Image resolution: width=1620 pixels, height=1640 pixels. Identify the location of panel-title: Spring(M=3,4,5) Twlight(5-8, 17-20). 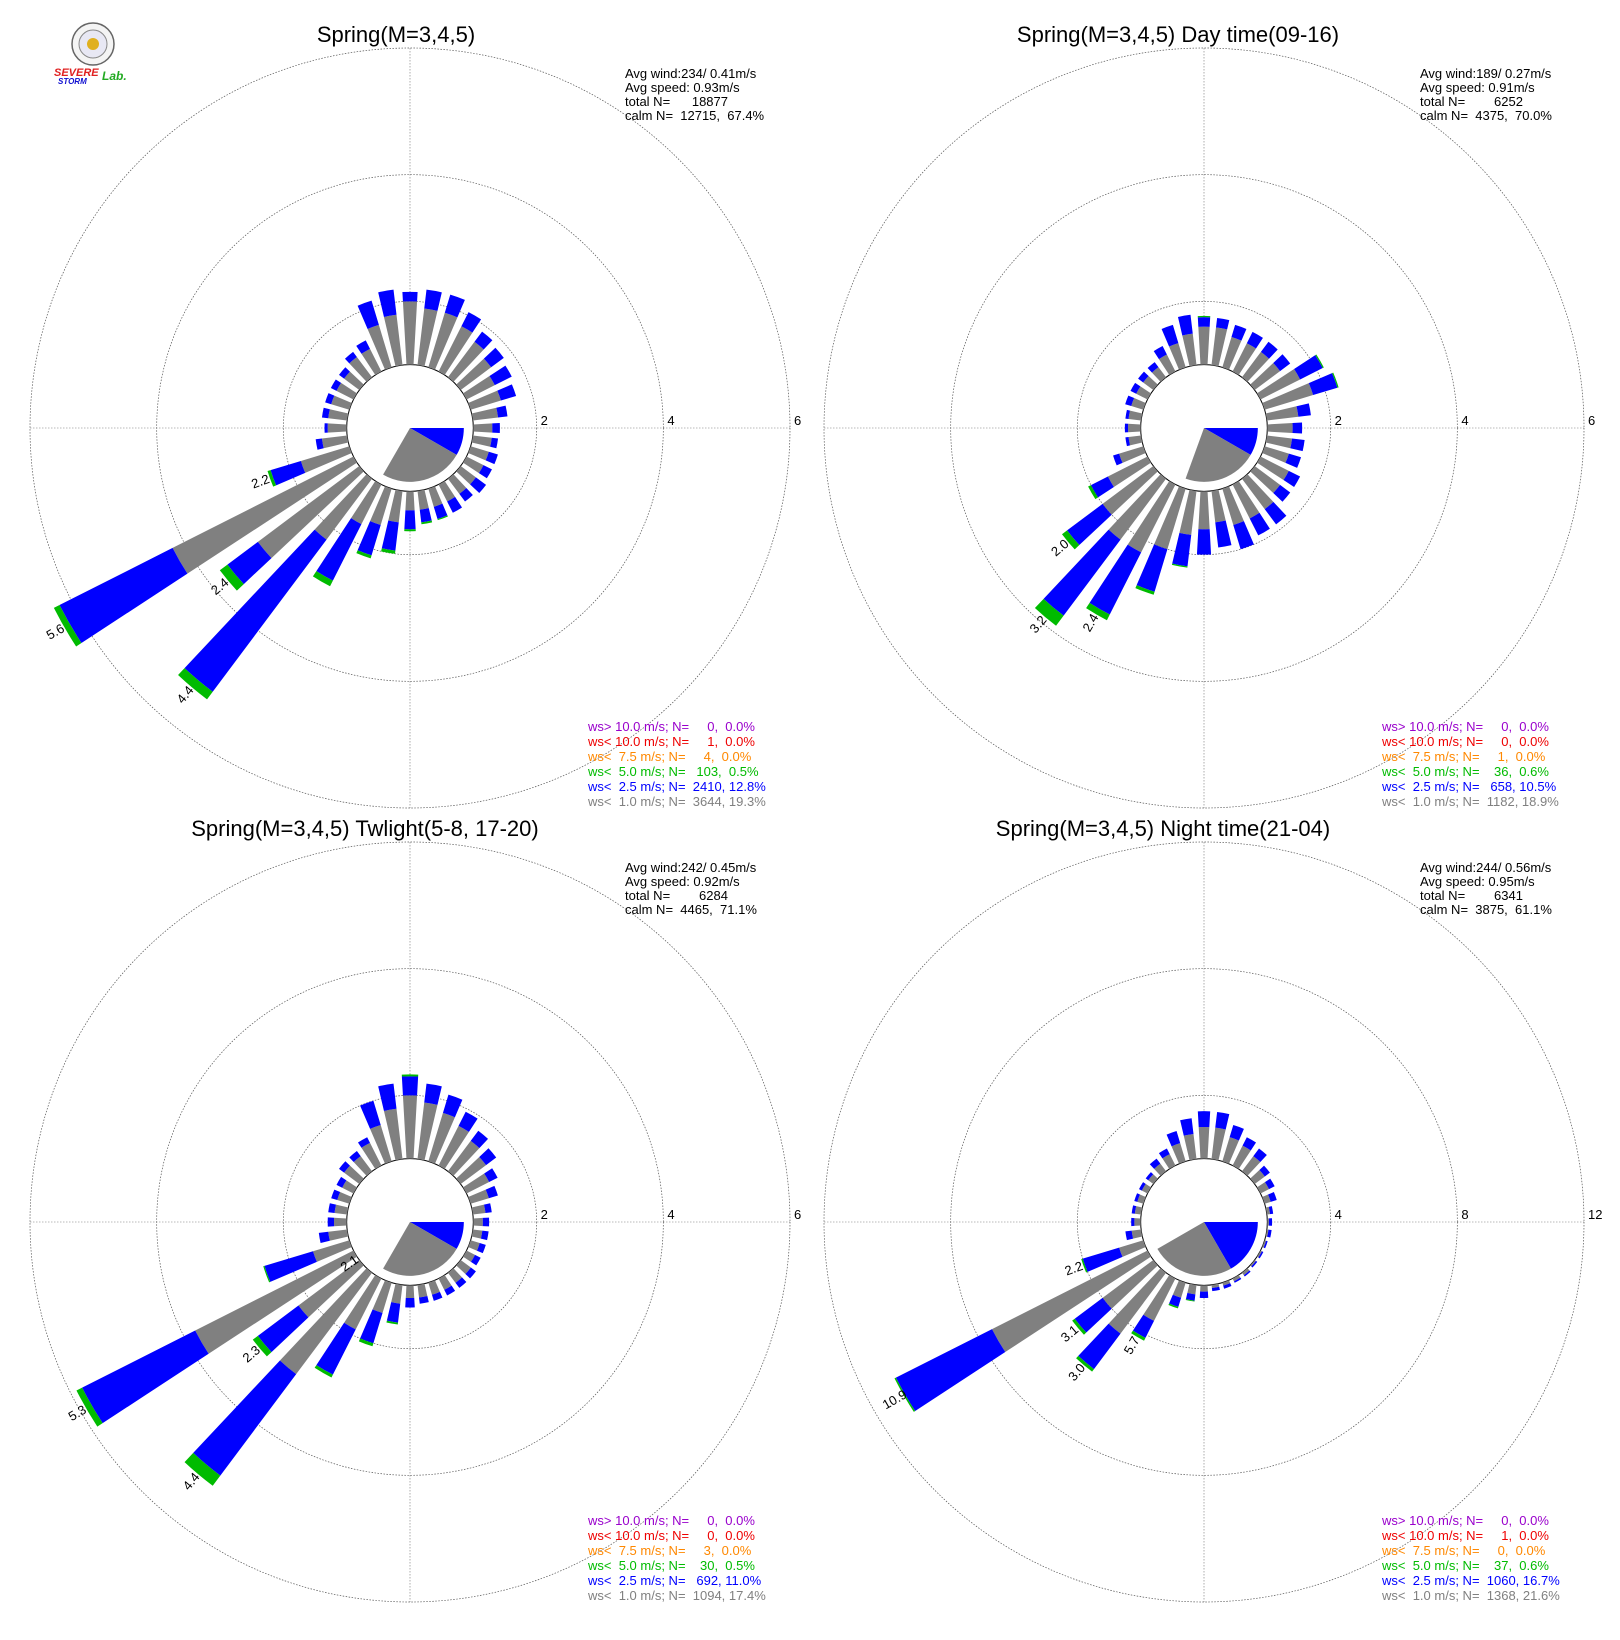
(364, 828).